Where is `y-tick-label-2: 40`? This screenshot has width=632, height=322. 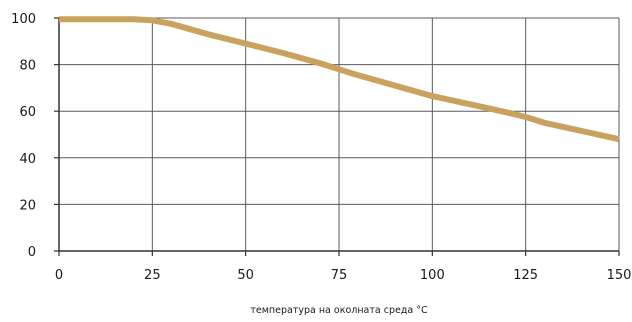 y-tick-label-2: 40 is located at coordinates (27, 159).